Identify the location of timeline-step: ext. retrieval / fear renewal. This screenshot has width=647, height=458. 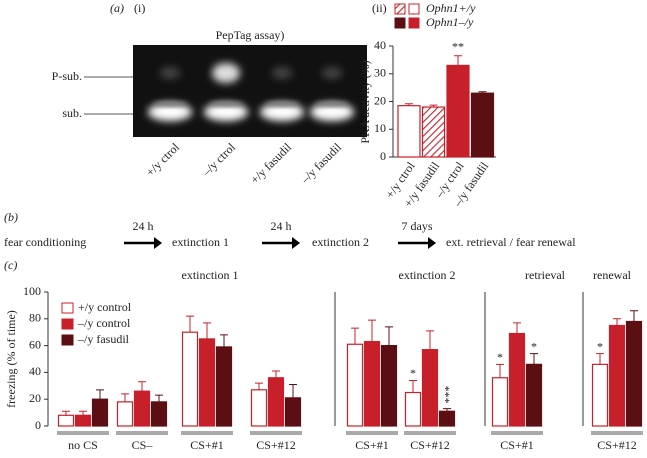
(511, 242).